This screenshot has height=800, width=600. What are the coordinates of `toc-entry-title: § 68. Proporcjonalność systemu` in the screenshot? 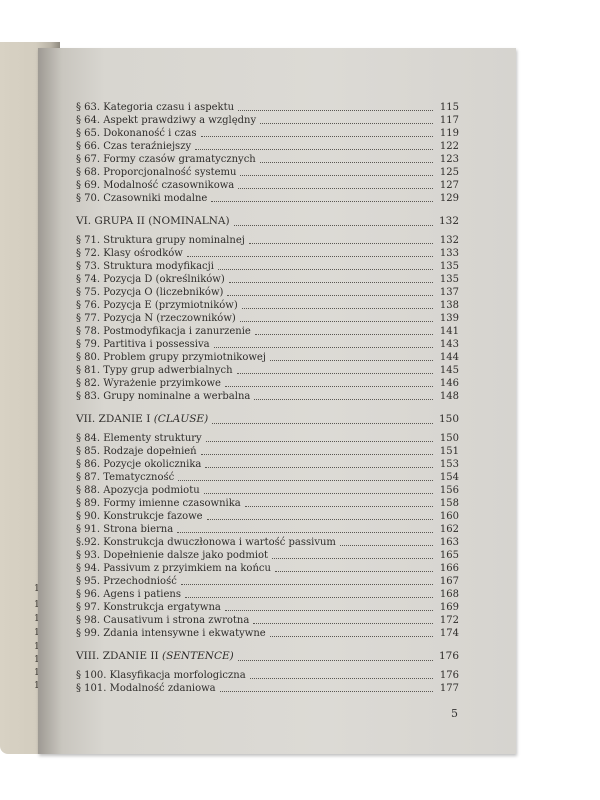 It's located at (156, 172).